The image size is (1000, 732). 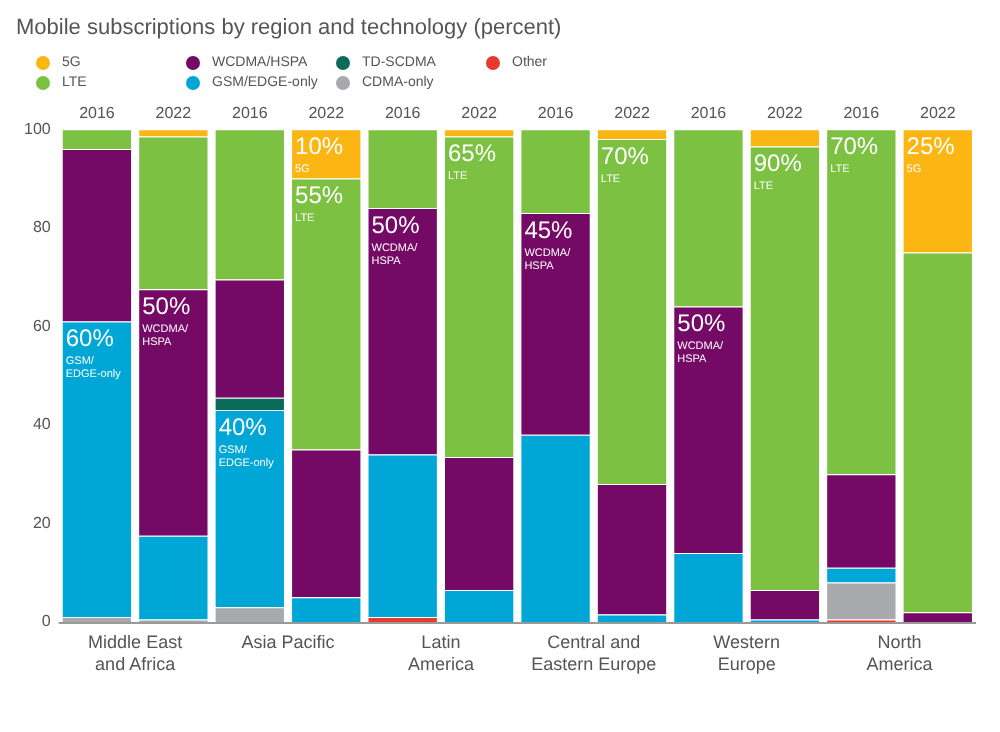 I want to click on text: North America, so click(x=899, y=652).